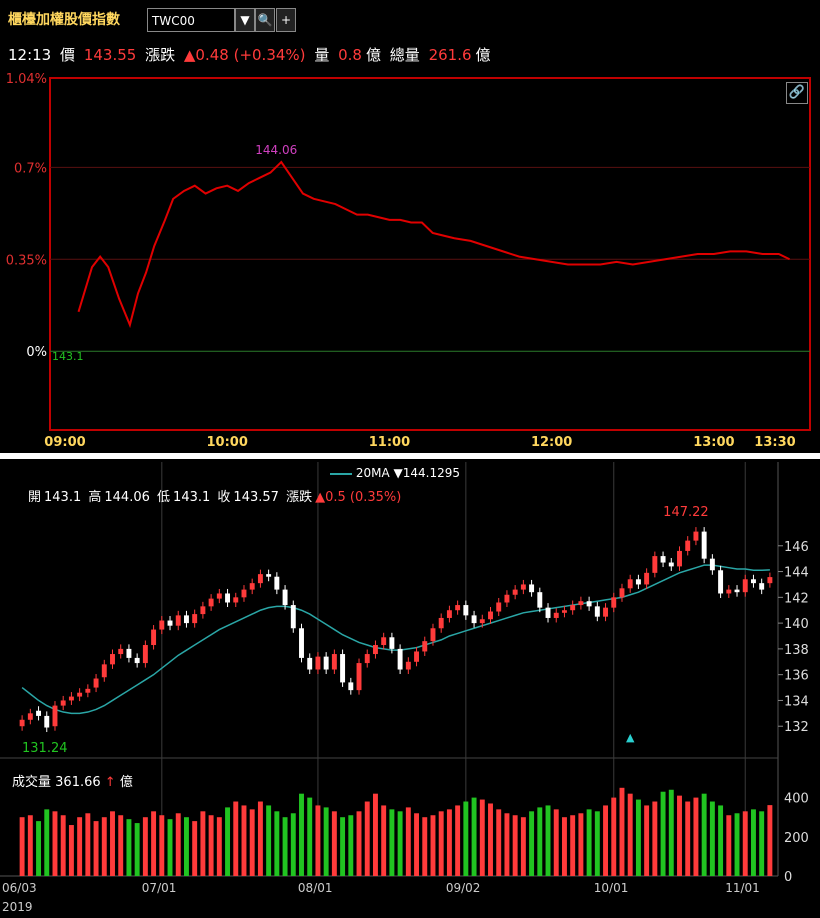 Image resolution: width=820 pixels, height=918 pixels. What do you see at coordinates (68, 356) in the screenshot?
I see `base-price-label: 143.1` at bounding box center [68, 356].